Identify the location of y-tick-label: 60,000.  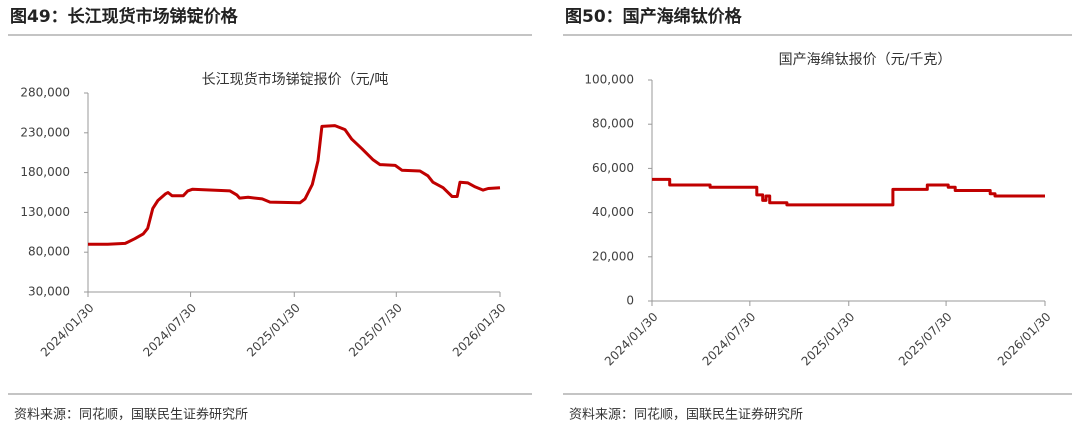
(613, 168).